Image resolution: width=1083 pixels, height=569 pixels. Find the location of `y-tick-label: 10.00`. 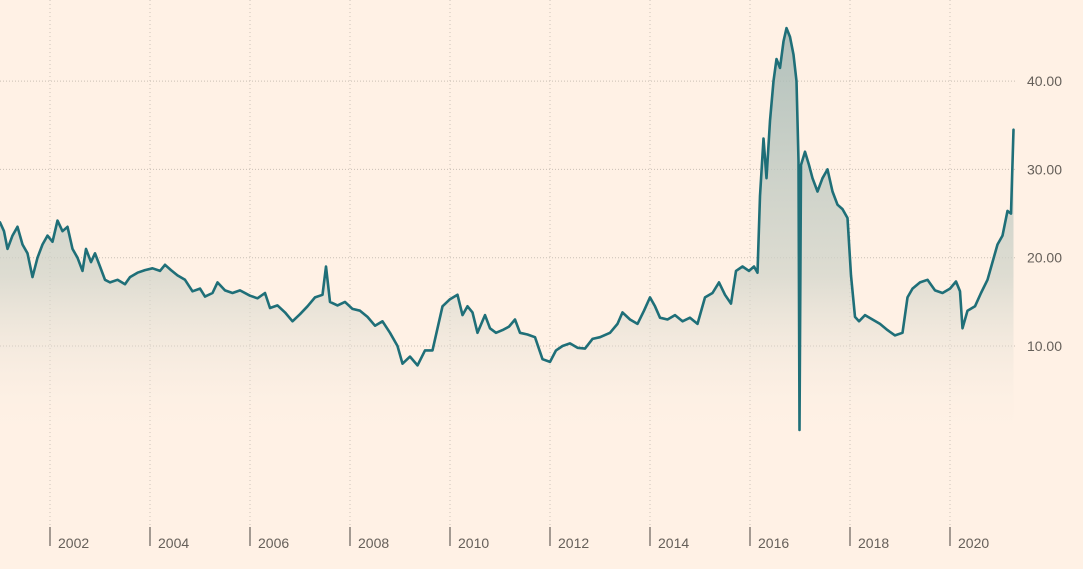

y-tick-label: 10.00 is located at coordinates (1044, 346).